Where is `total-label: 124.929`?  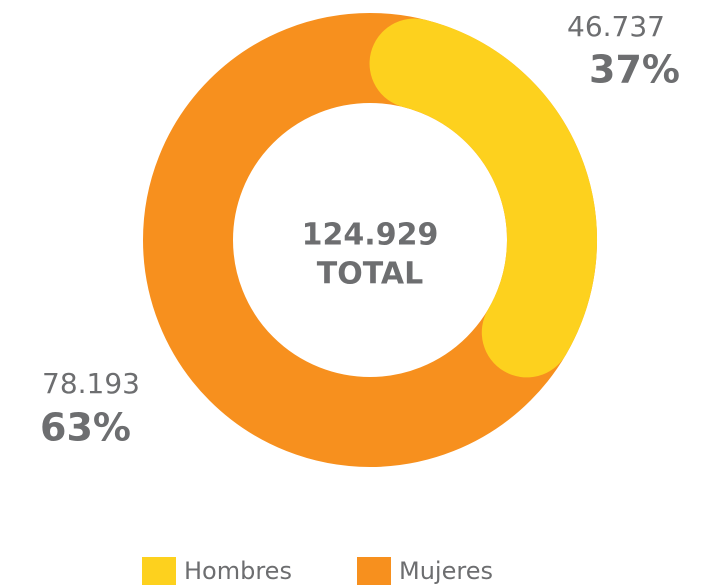
total-label: 124.929 is located at coordinates (370, 235).